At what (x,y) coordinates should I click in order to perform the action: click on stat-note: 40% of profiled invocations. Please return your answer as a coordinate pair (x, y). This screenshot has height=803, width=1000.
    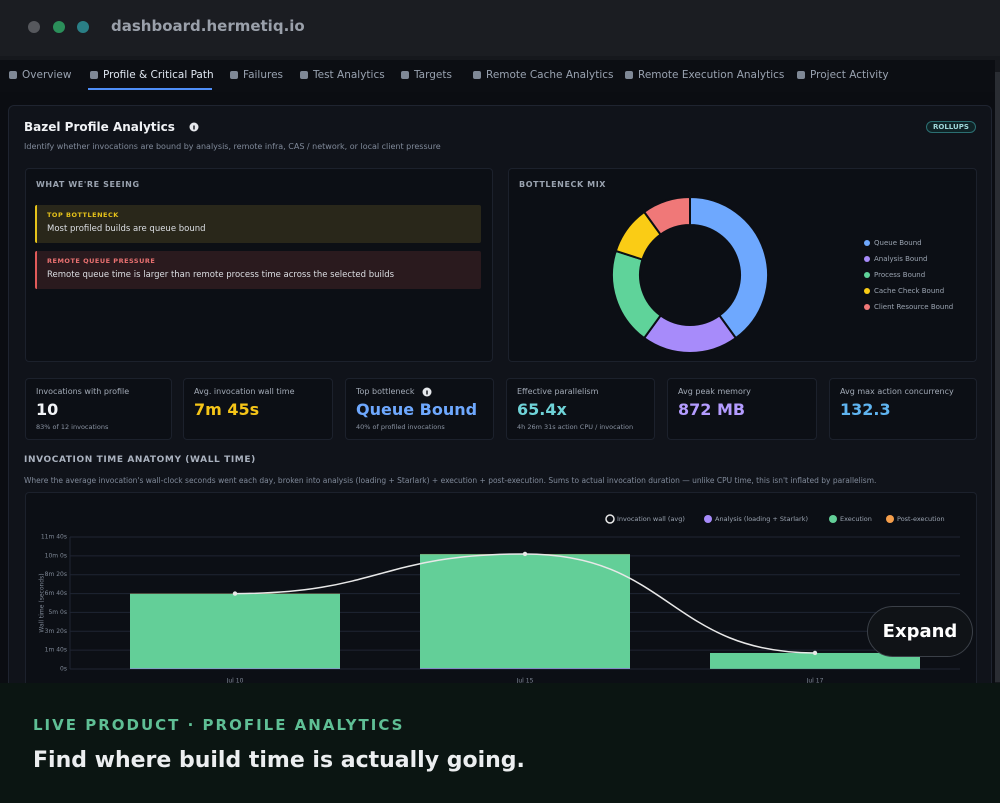
    Looking at the image, I should click on (400, 427).